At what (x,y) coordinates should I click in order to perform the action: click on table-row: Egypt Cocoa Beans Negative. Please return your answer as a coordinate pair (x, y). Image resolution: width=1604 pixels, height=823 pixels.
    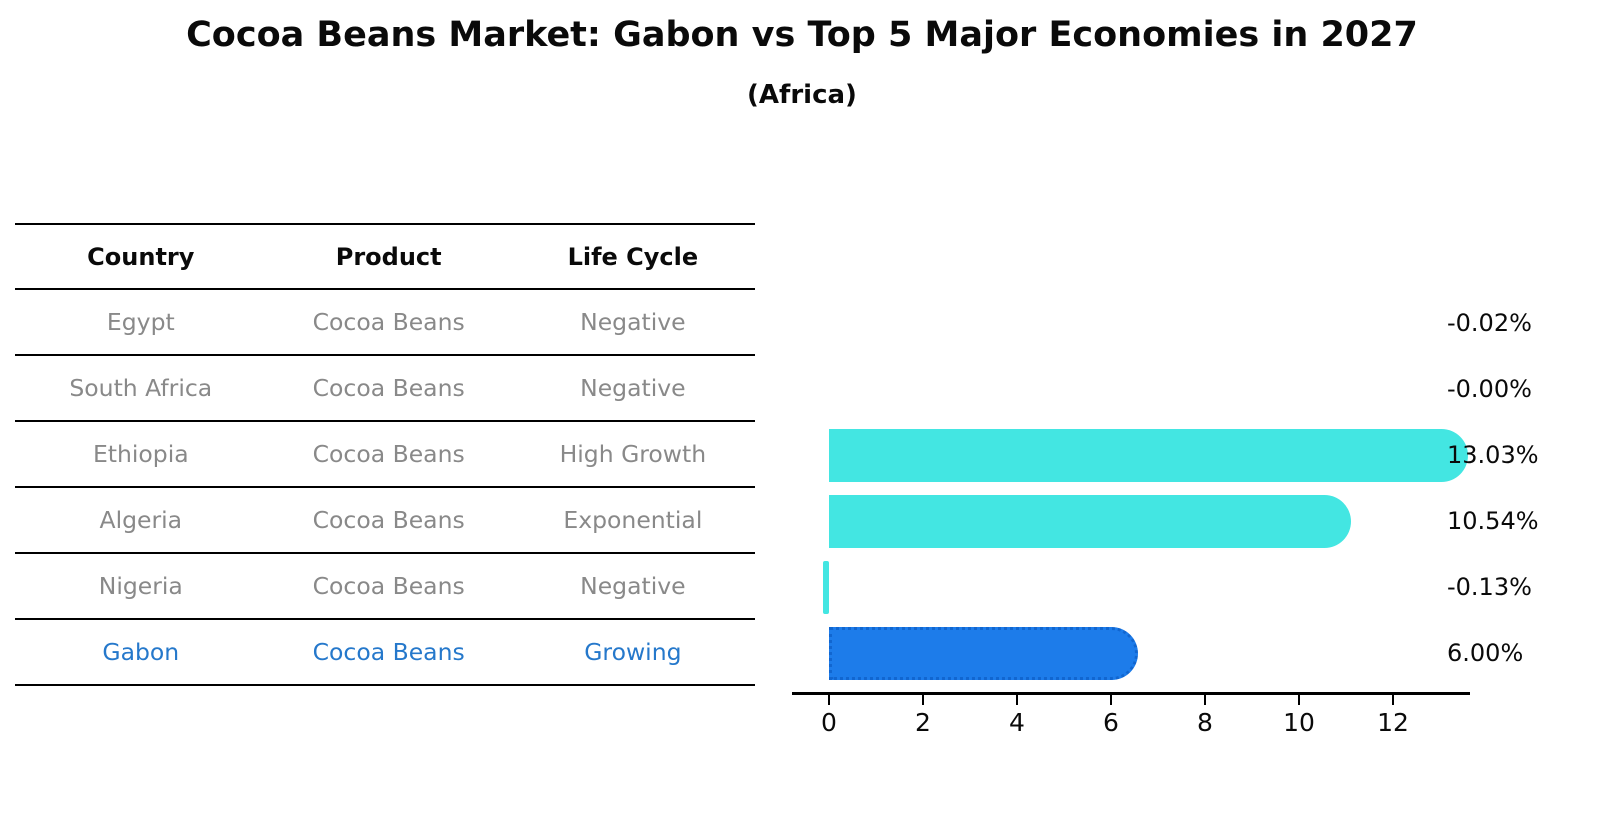
    Looking at the image, I should click on (385, 323).